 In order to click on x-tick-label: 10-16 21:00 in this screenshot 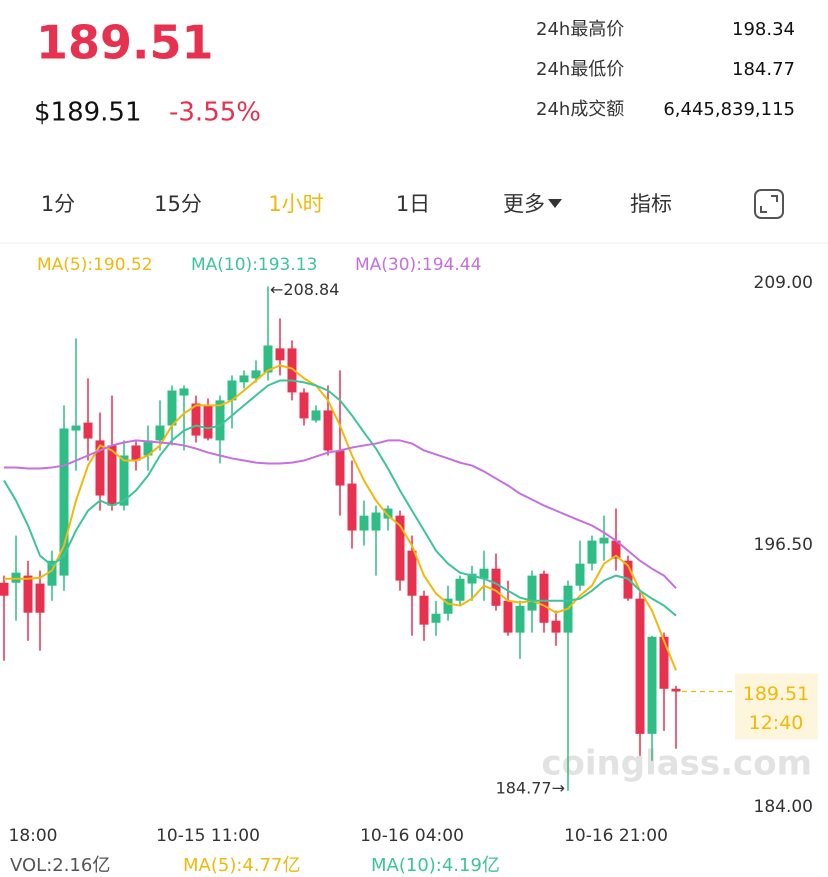, I will do `click(616, 836)`.